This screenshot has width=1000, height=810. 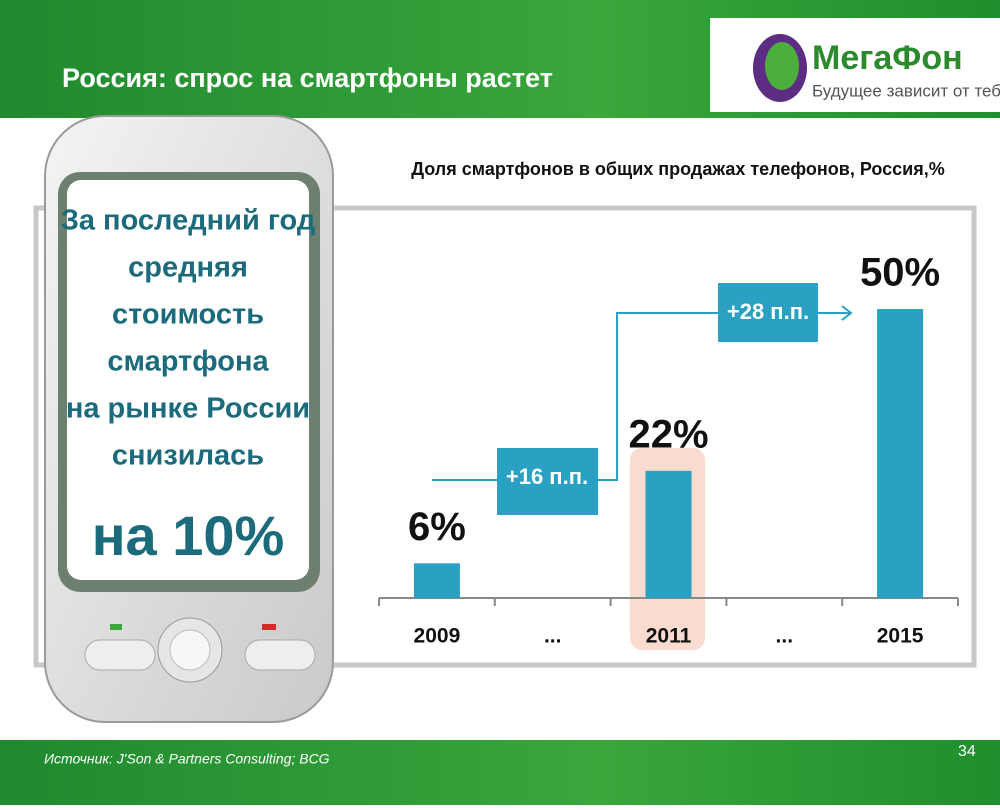 I want to click on phone-text: средняя, so click(x=188, y=268).